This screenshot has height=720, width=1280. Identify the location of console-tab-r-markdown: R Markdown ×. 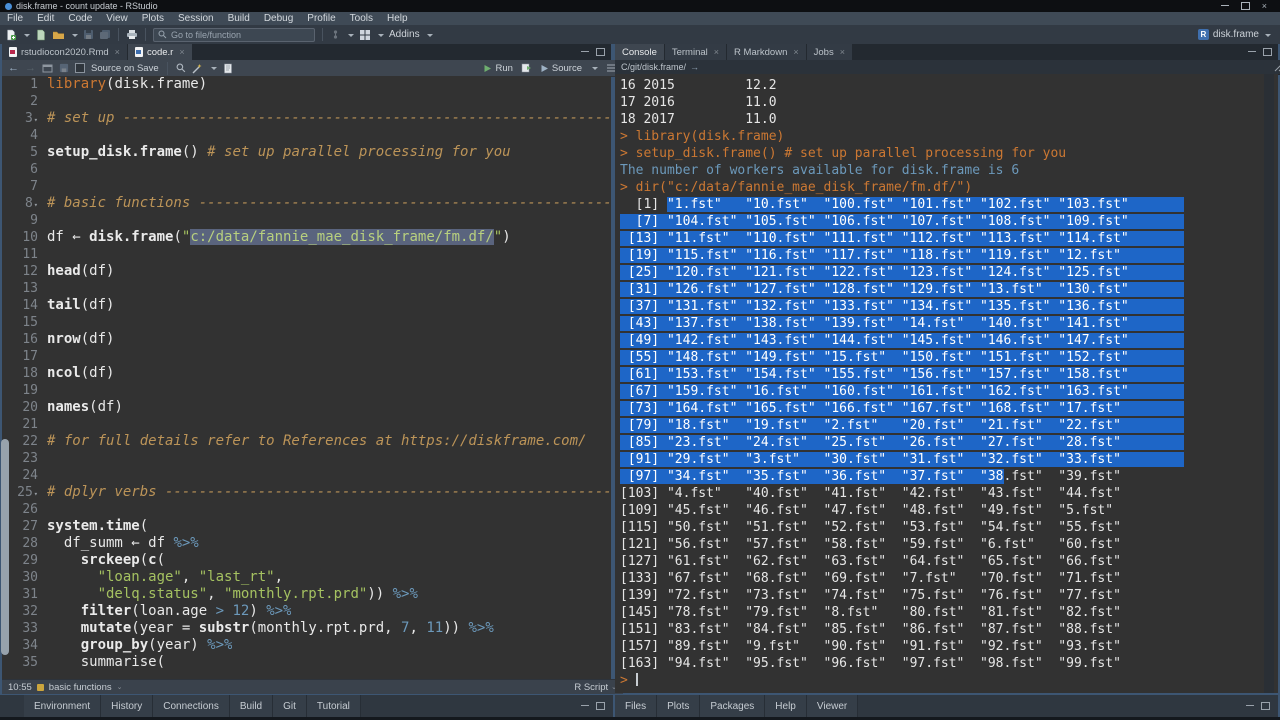
(766, 52).